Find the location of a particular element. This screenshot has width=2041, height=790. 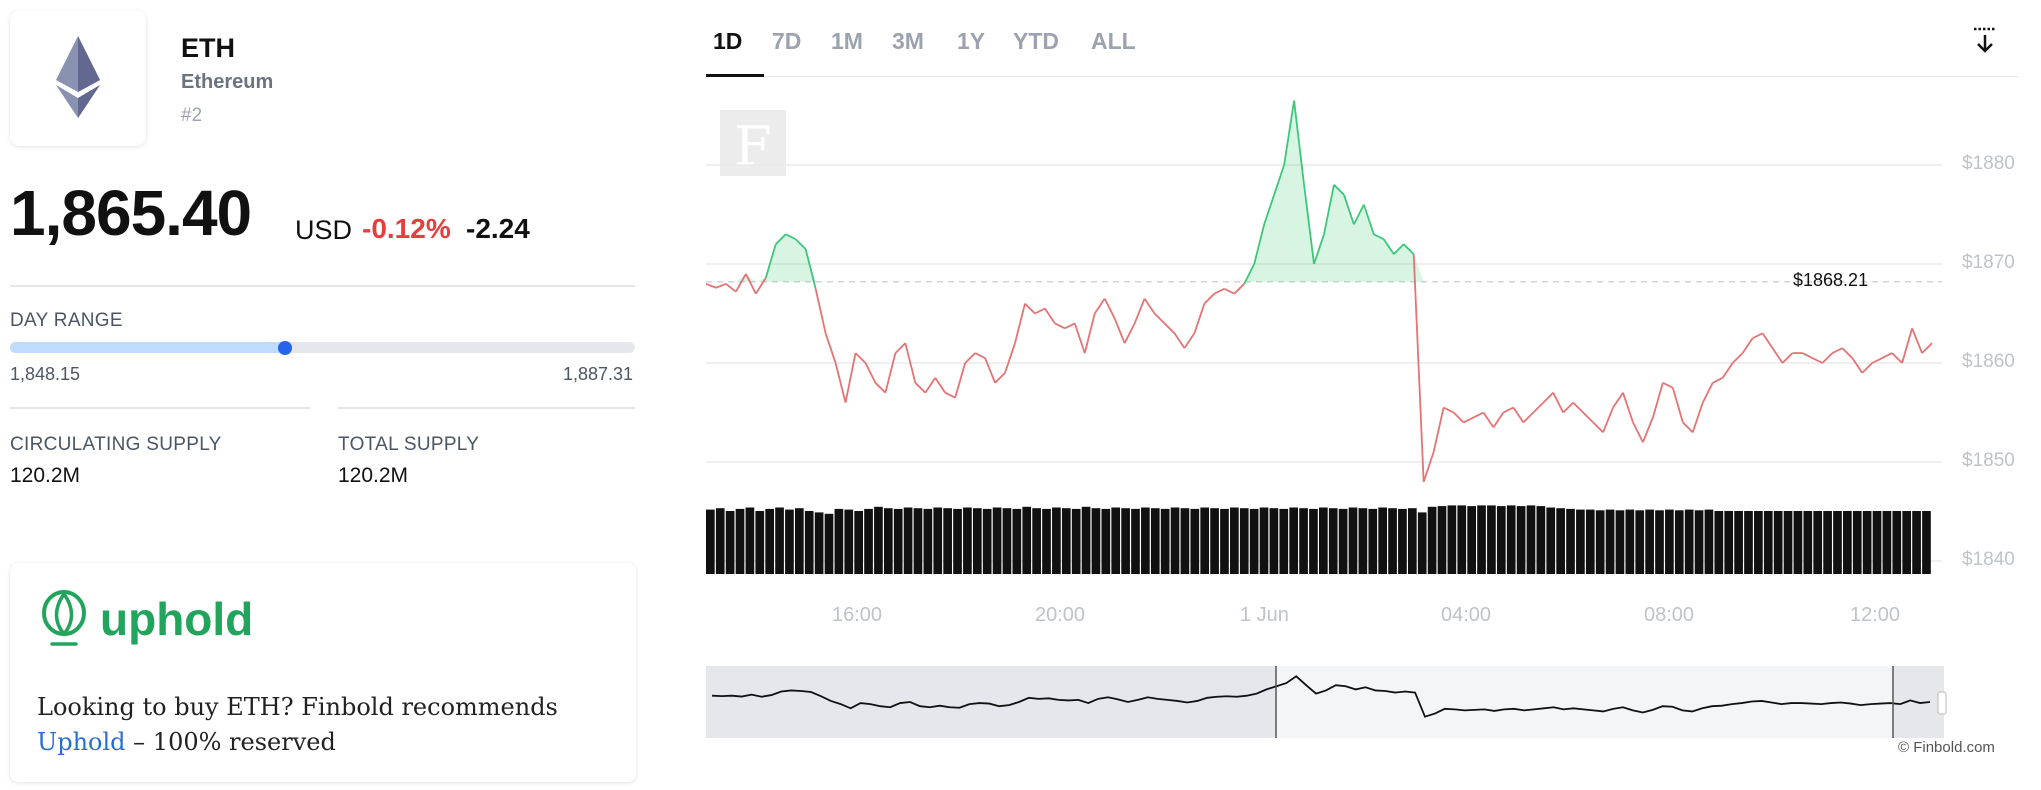

uphold-logo-icon is located at coordinates (64, 618).